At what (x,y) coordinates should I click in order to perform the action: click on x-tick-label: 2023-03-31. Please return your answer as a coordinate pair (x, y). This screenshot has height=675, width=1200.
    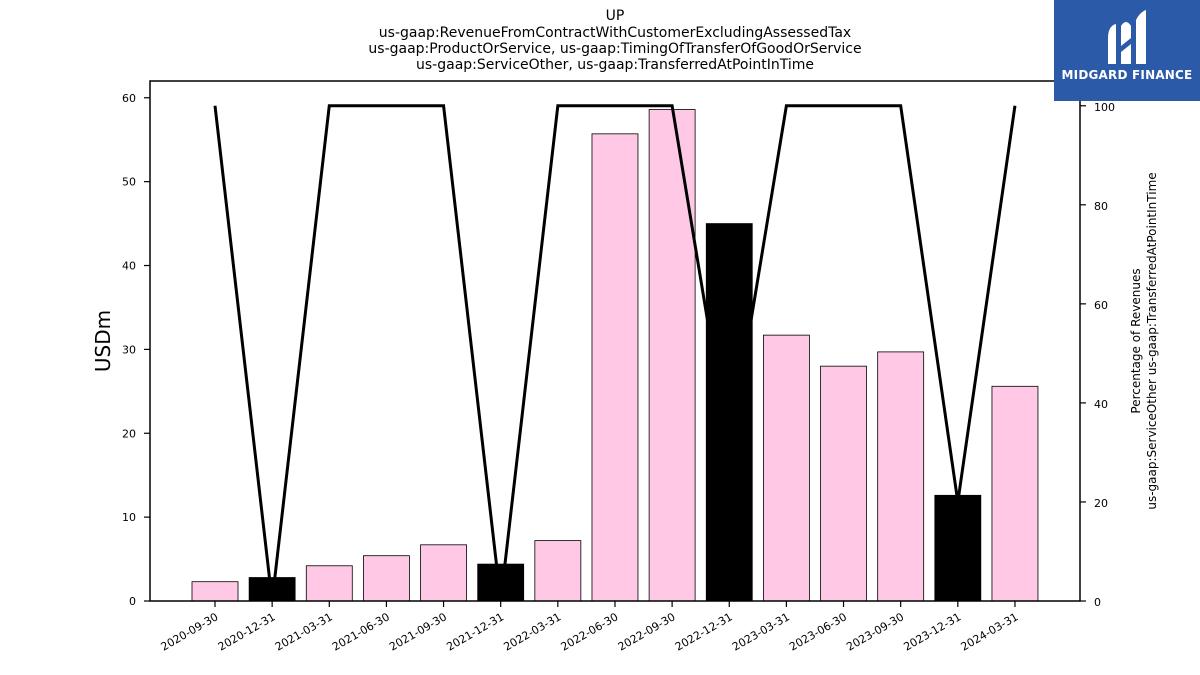
    Looking at the image, I should click on (761, 631).